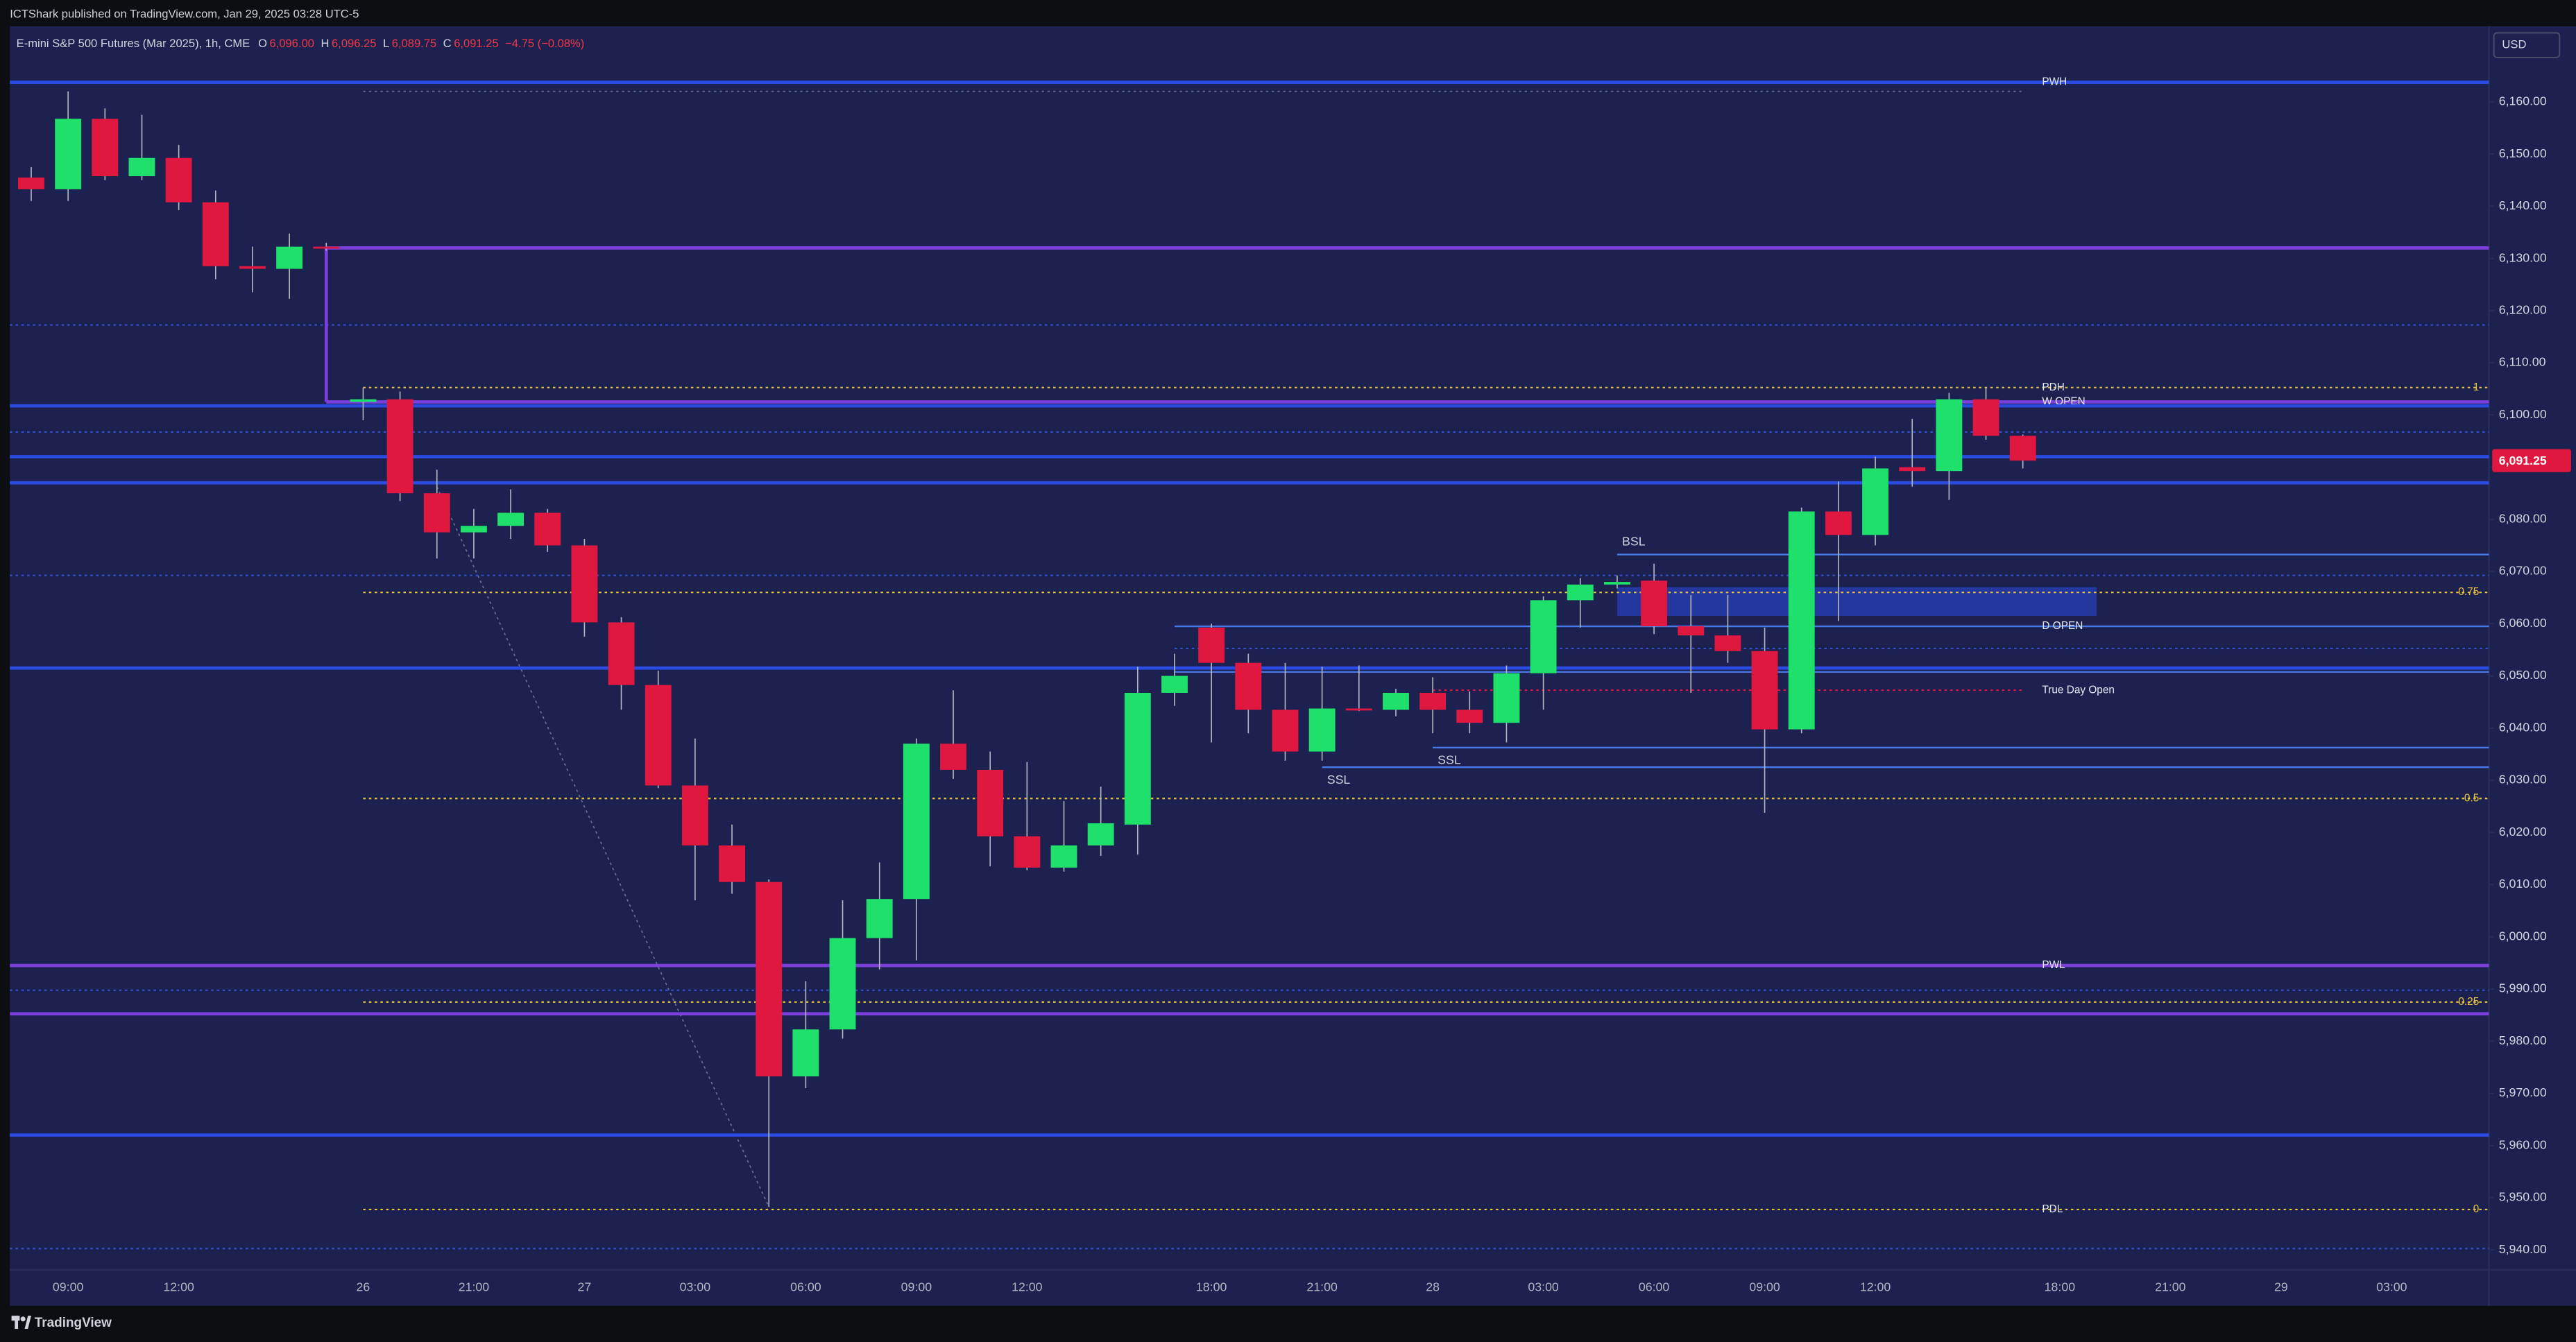 Image resolution: width=2576 pixels, height=1342 pixels. Describe the element at coordinates (2531, 460) in the screenshot. I see `last-price-tag` at that location.